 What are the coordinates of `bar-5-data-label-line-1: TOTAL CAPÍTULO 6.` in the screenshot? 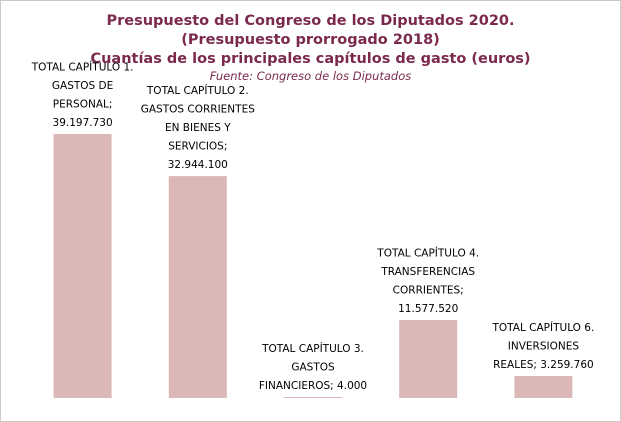 It's located at (543, 327).